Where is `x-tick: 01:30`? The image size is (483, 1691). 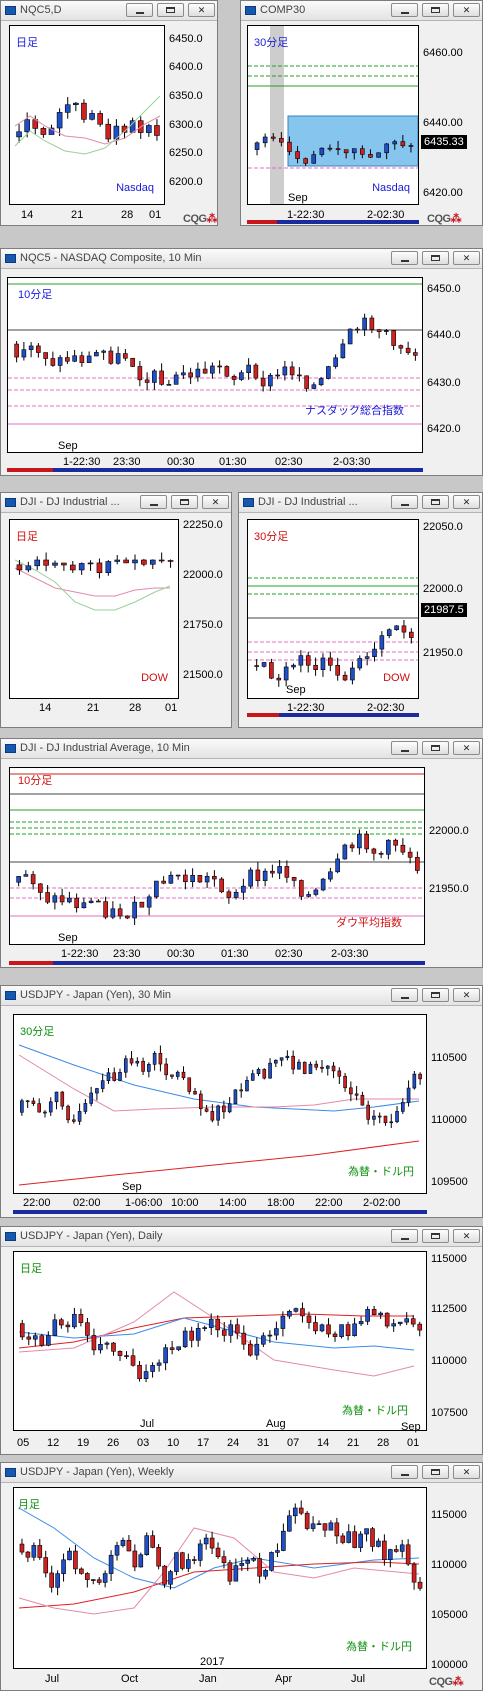
x-tick: 01:30 is located at coordinates (235, 954).